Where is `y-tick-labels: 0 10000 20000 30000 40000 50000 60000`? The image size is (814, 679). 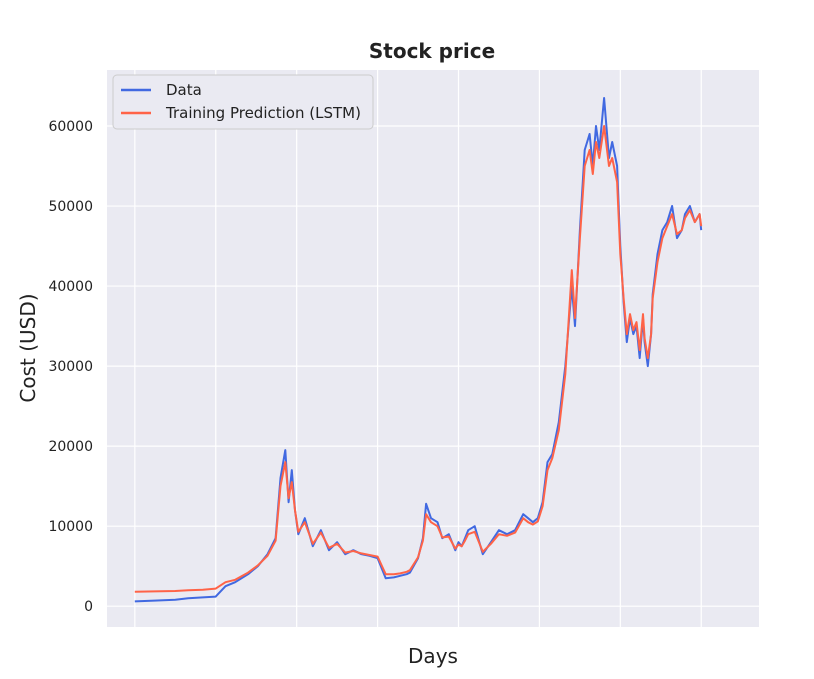 y-tick-labels: 0 10000 20000 30000 40000 50000 60000 is located at coordinates (70, 367).